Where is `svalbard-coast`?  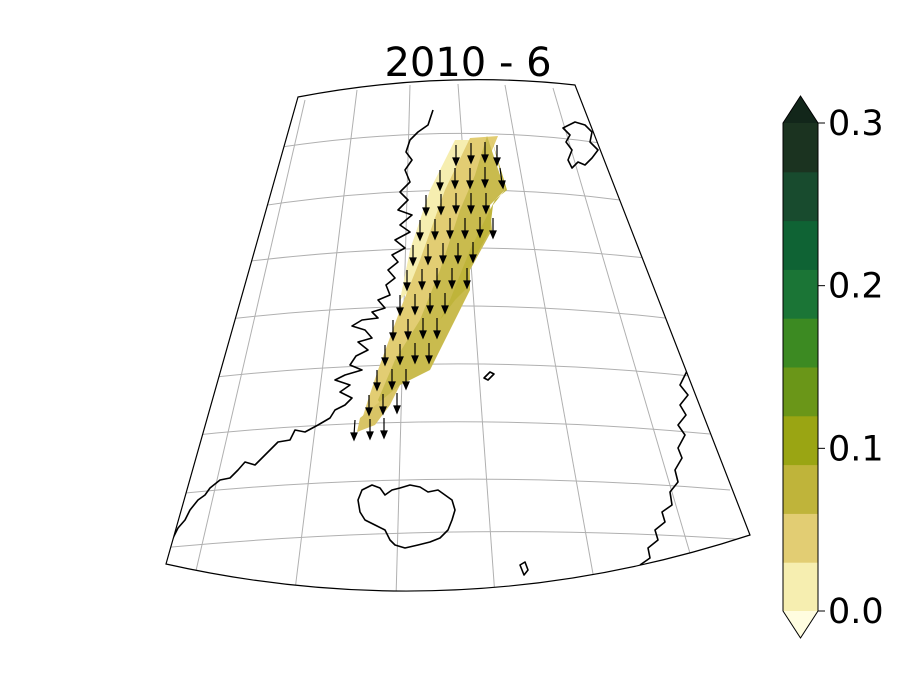 svalbard-coast is located at coordinates (580, 145).